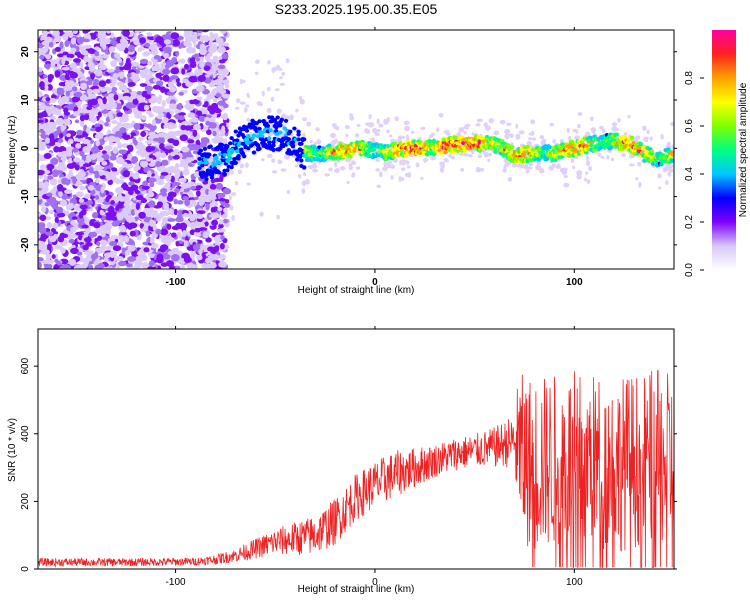 This screenshot has height=600, width=750. What do you see at coordinates (25, 52) in the screenshot?
I see `y-tick-label: 20` at bounding box center [25, 52].